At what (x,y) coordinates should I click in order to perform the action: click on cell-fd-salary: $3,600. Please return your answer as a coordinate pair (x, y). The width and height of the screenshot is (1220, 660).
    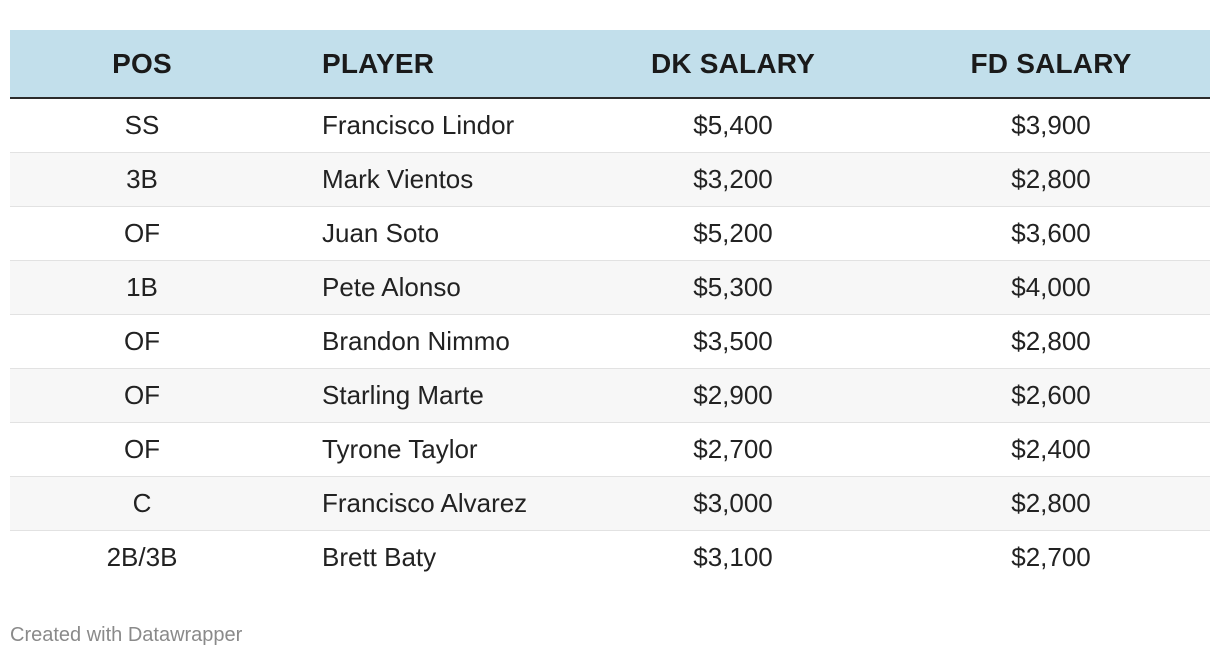
    Looking at the image, I should click on (1051, 233).